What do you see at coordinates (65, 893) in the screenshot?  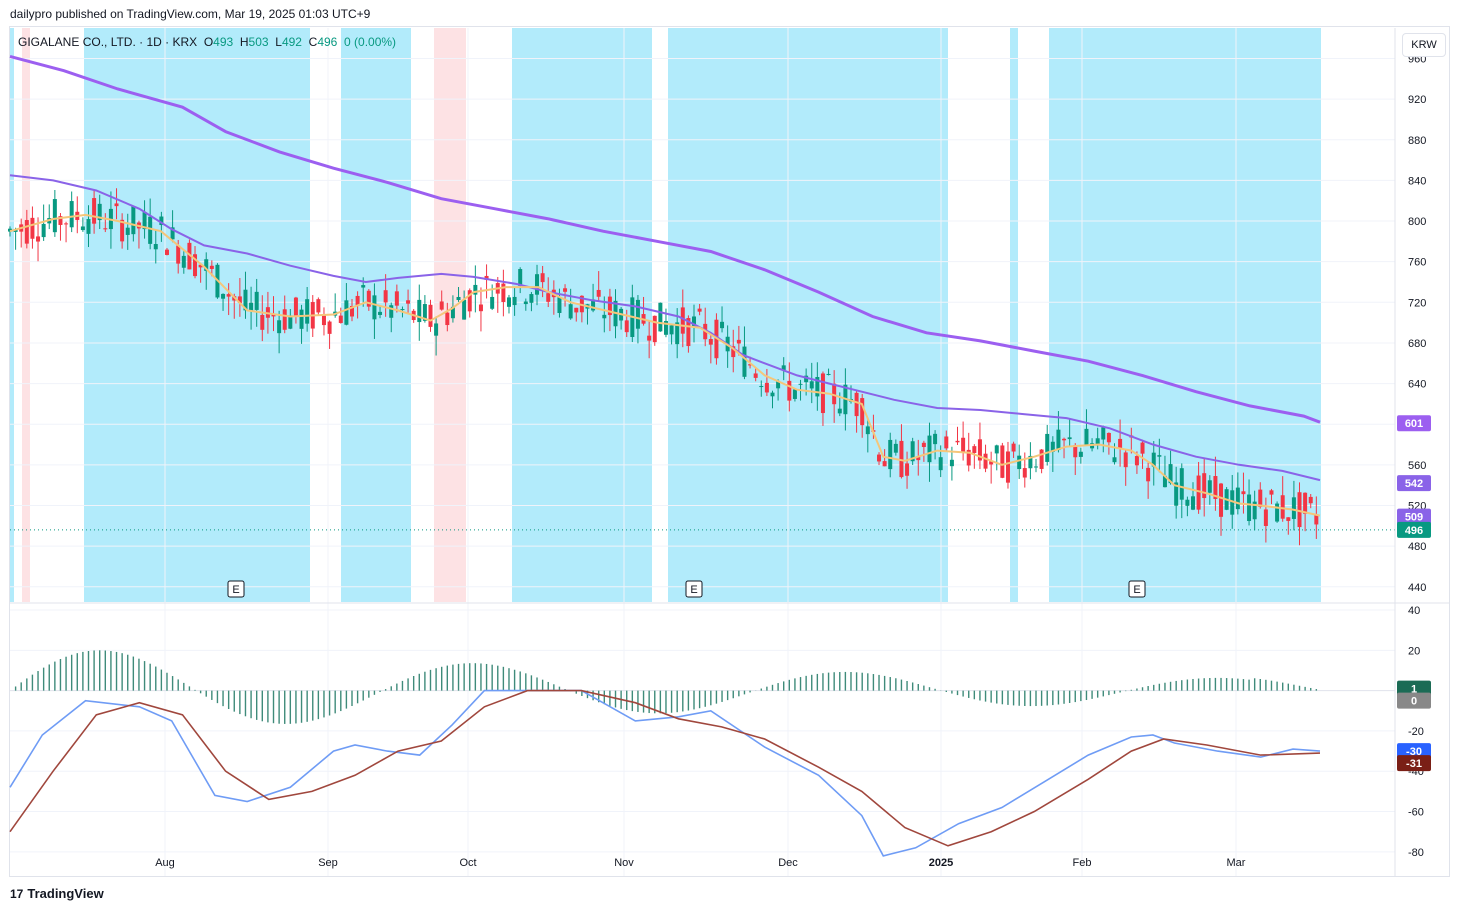 I see `brand-name: TradingView` at bounding box center [65, 893].